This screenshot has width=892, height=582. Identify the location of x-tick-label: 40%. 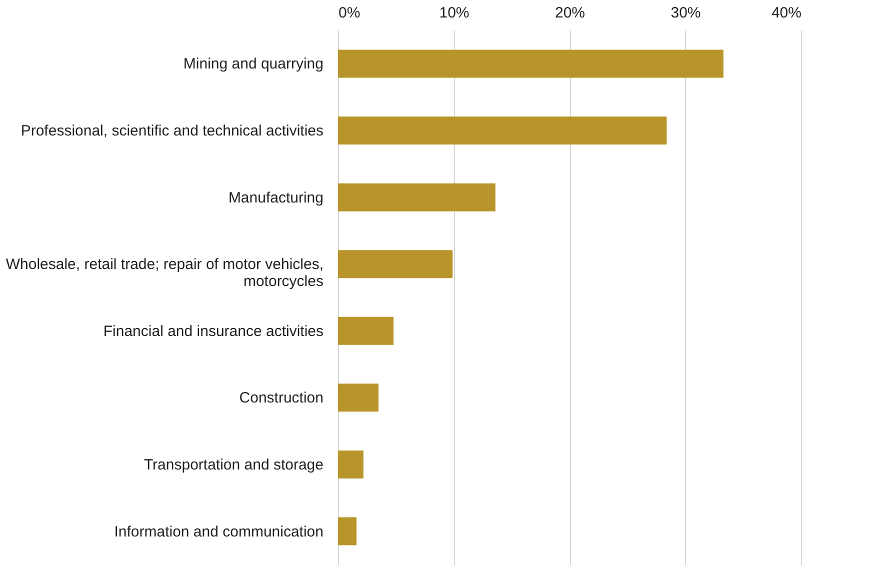
(786, 13).